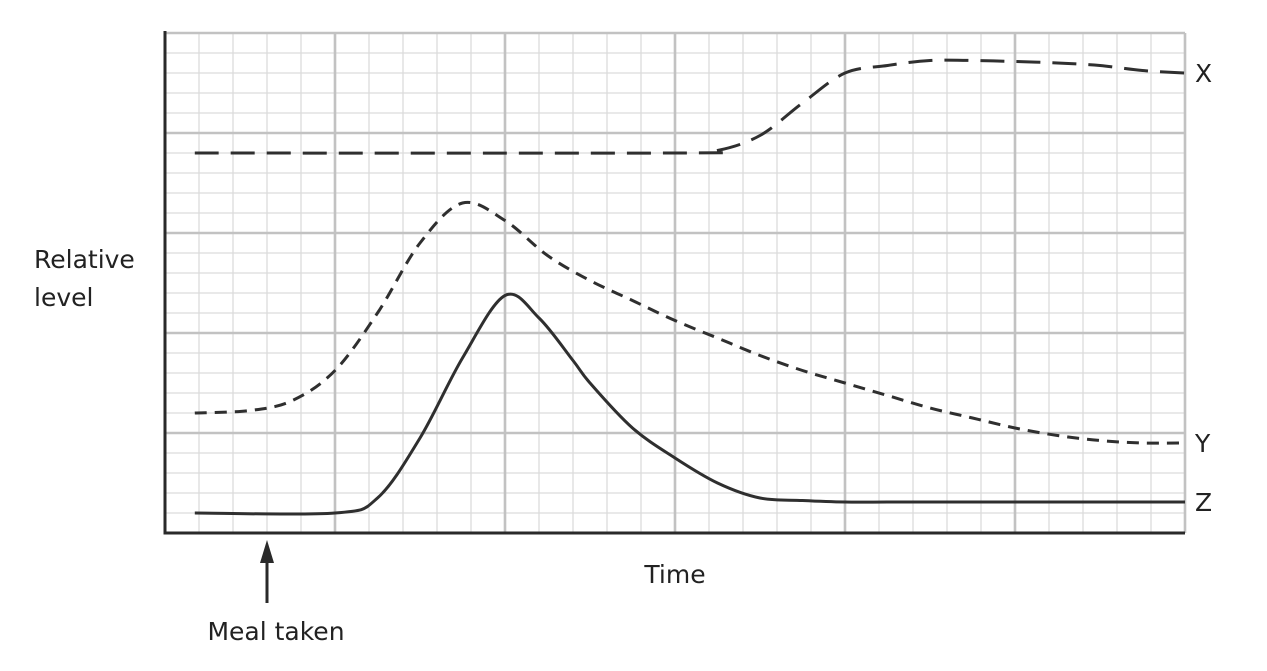 This screenshot has width=1267, height=671. What do you see at coordinates (267, 551) in the screenshot?
I see `arrow-head` at bounding box center [267, 551].